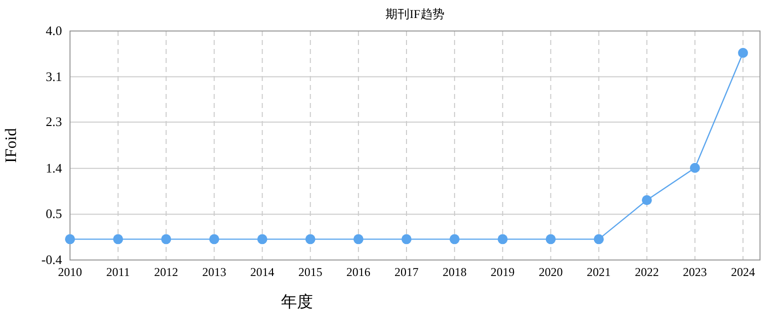 The width and height of the screenshot is (782, 330). Describe the element at coordinates (310, 272) in the screenshot. I see `x-tick-label: 2015` at that location.